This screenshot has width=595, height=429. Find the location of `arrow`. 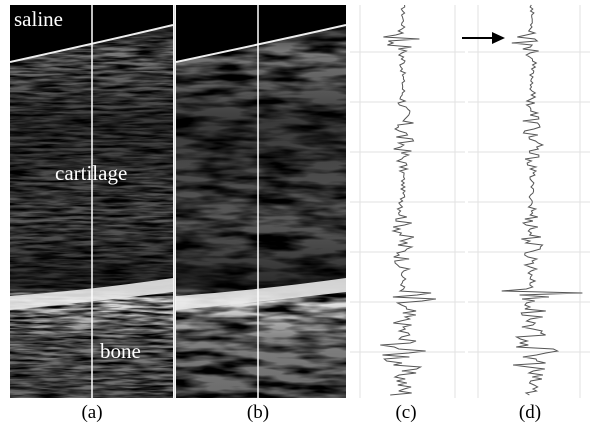

arrow is located at coordinates (483, 38).